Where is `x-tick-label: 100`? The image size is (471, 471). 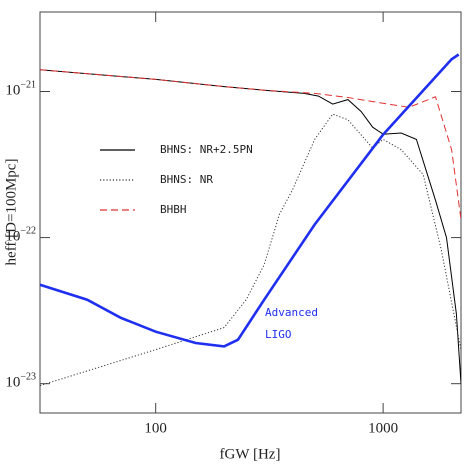
x-tick-label: 100 is located at coordinates (155, 428).